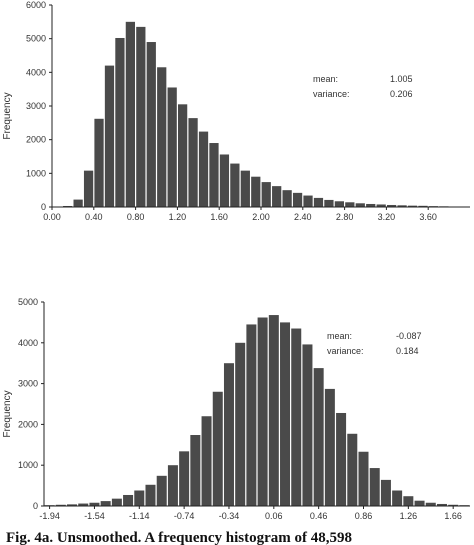 Image resolution: width=474 pixels, height=545 pixels. Describe the element at coordinates (401, 94) in the screenshot. I see `variance-value: 0.206` at that location.